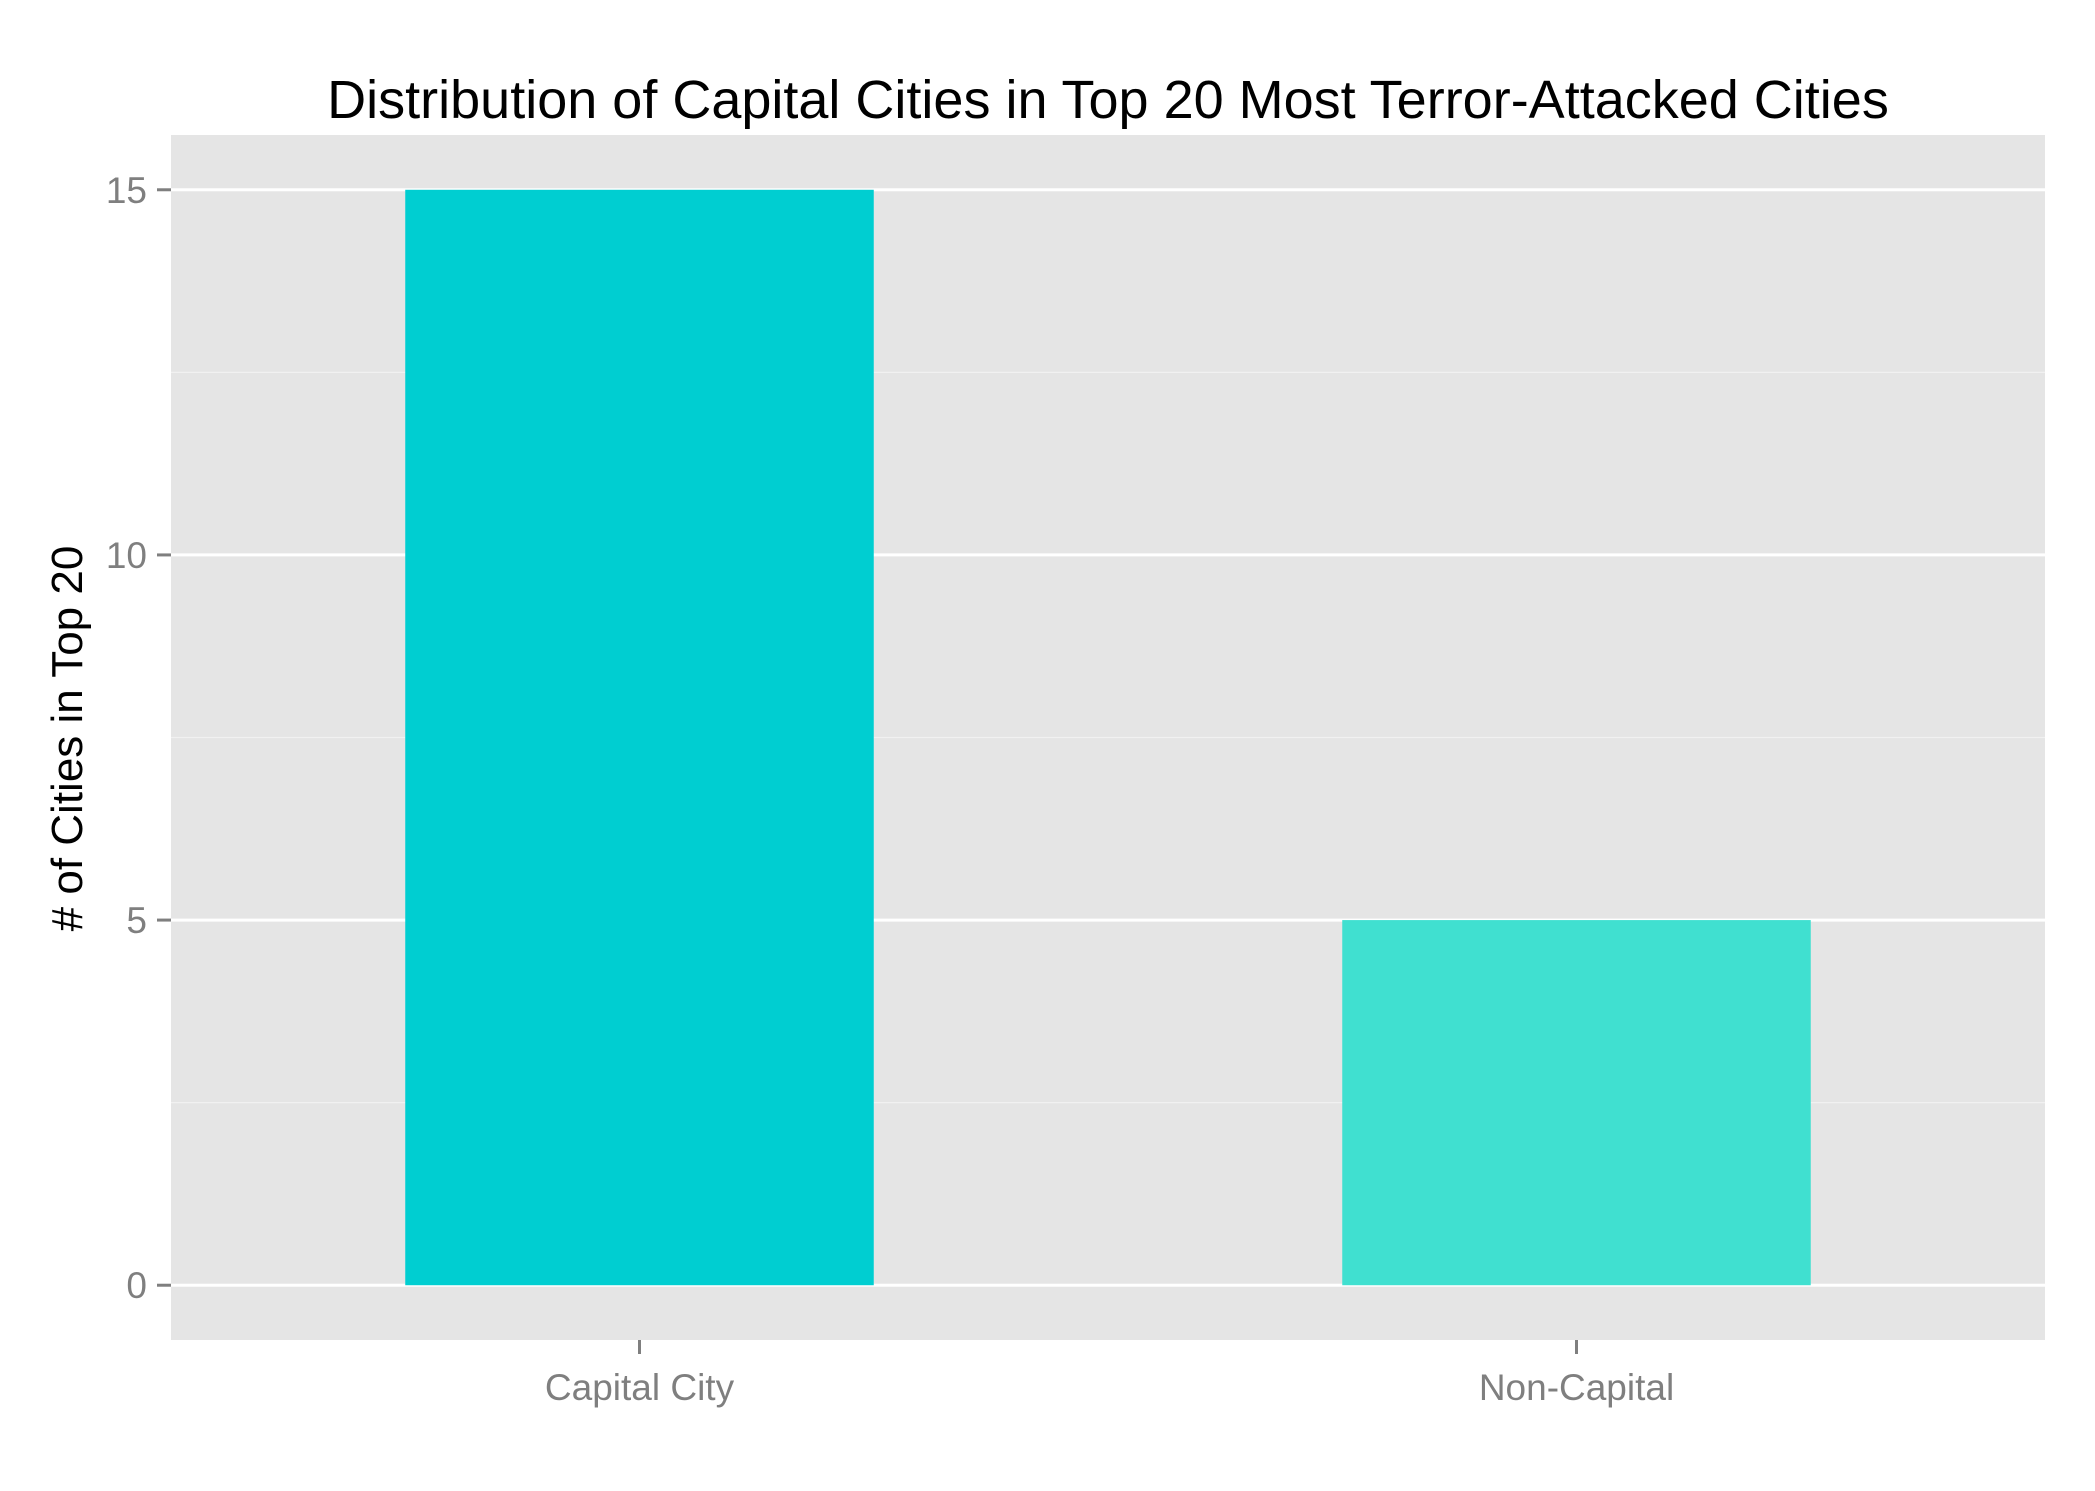 The image size is (2095, 1491). What do you see at coordinates (138, 738) in the screenshot?
I see `y-axis: 0 5 10 15` at bounding box center [138, 738].